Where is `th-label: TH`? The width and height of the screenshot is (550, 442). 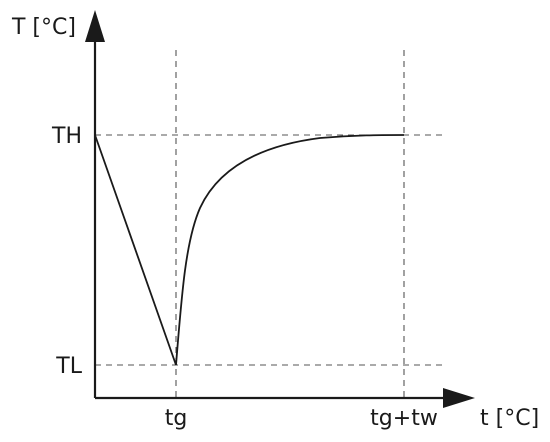 th-label: TH is located at coordinates (66, 136).